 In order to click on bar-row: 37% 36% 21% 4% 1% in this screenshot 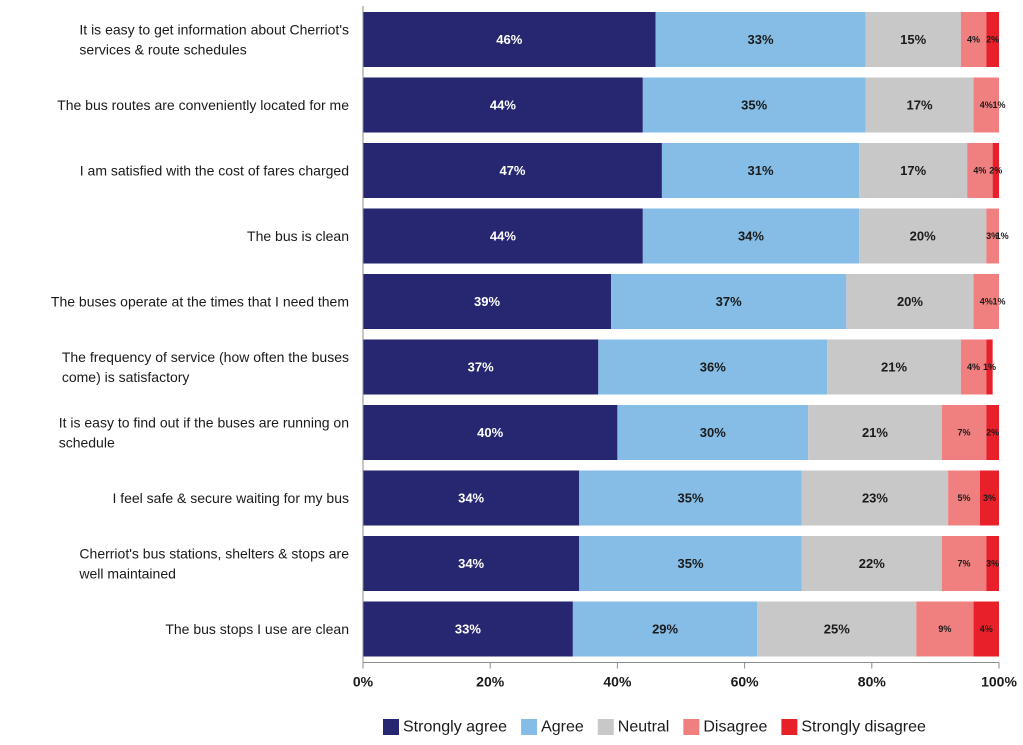, I will do `click(679, 367)`.